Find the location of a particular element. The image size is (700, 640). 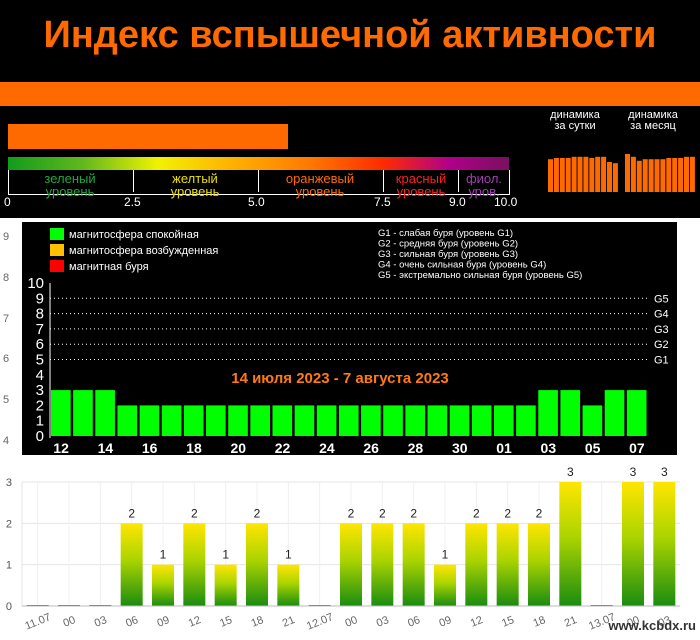

background-left-axis: 4 5 6 7 8 9 is located at coordinates (6, 339).